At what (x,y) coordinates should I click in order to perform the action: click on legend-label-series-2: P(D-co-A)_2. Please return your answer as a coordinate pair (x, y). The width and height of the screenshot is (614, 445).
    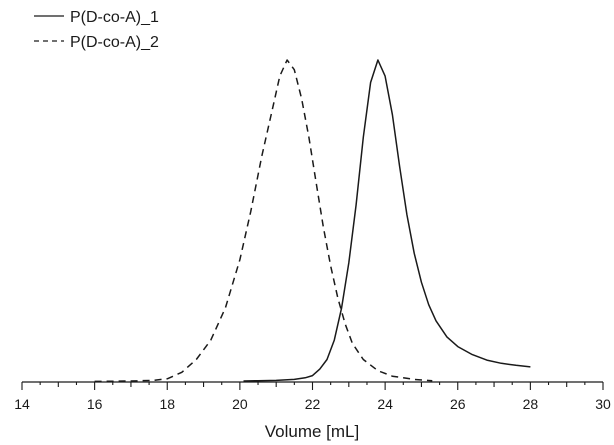
    Looking at the image, I should click on (114, 42).